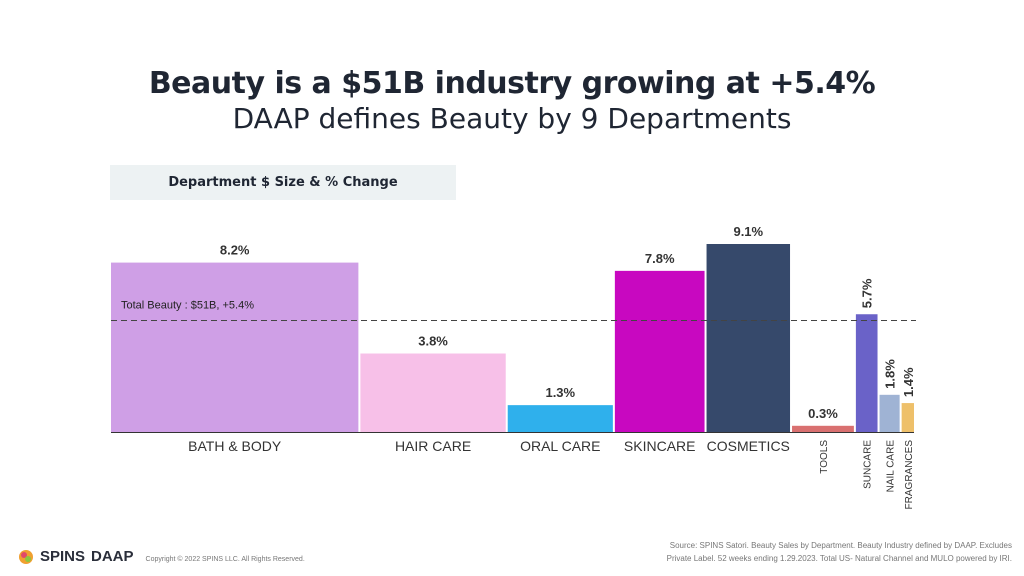 The height and width of the screenshot is (576, 1024). I want to click on chart-title: Department $ Size & % Change, so click(283, 182).